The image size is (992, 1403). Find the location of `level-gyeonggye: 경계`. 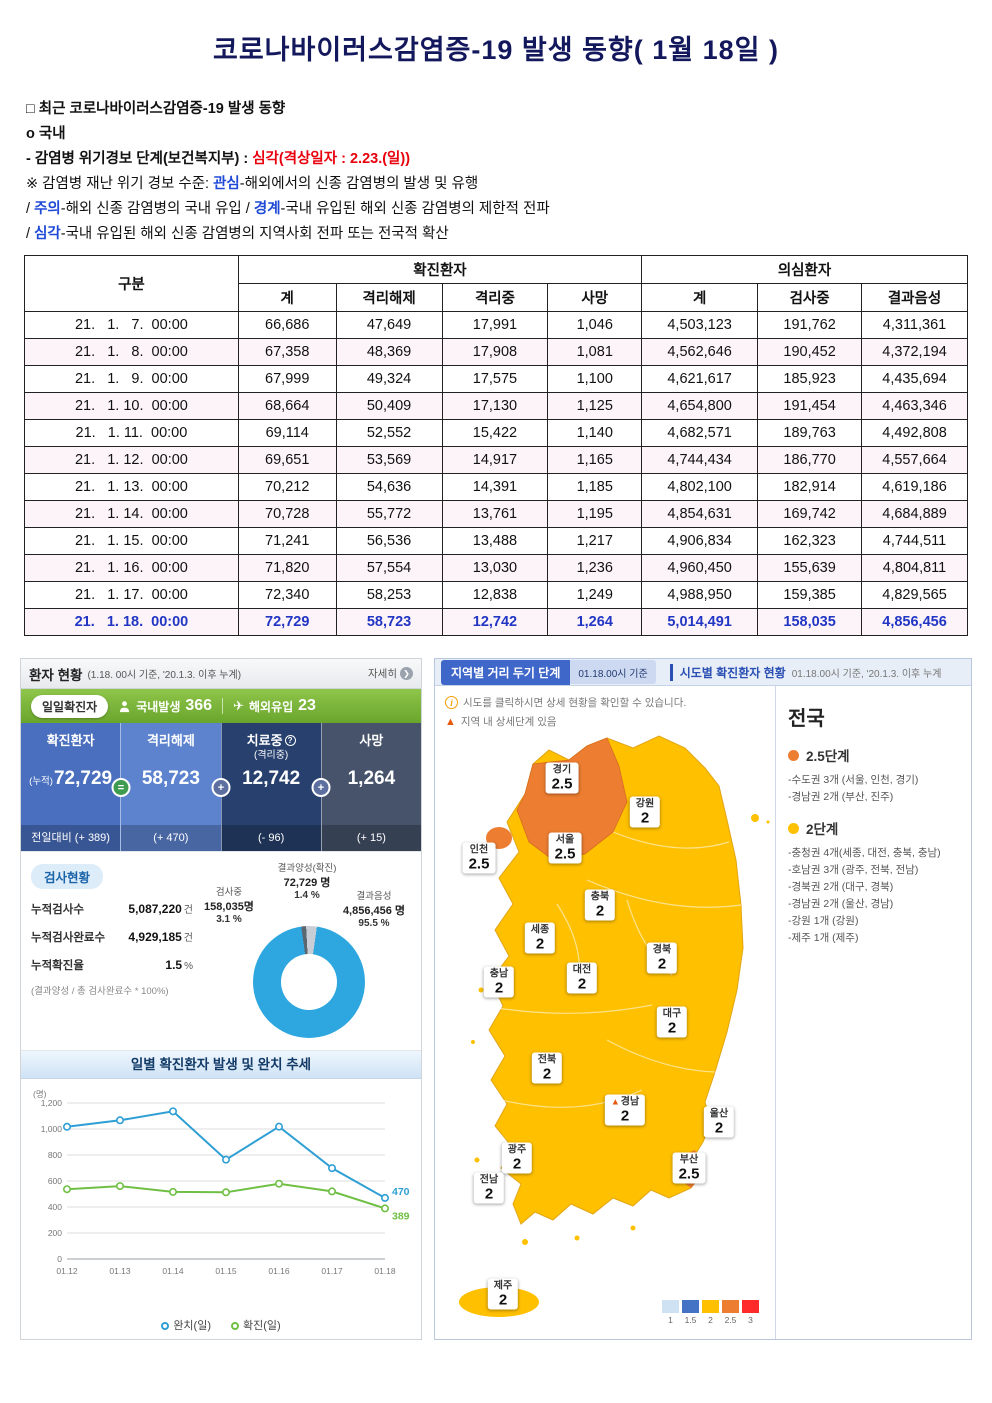

level-gyeonggye: 경계 is located at coordinates (267, 209).